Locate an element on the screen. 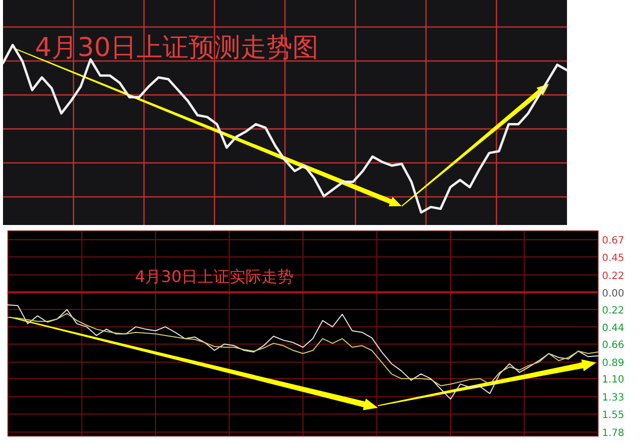 The width and height of the screenshot is (640, 443). y-tick-label: 0.66 is located at coordinates (613, 346).